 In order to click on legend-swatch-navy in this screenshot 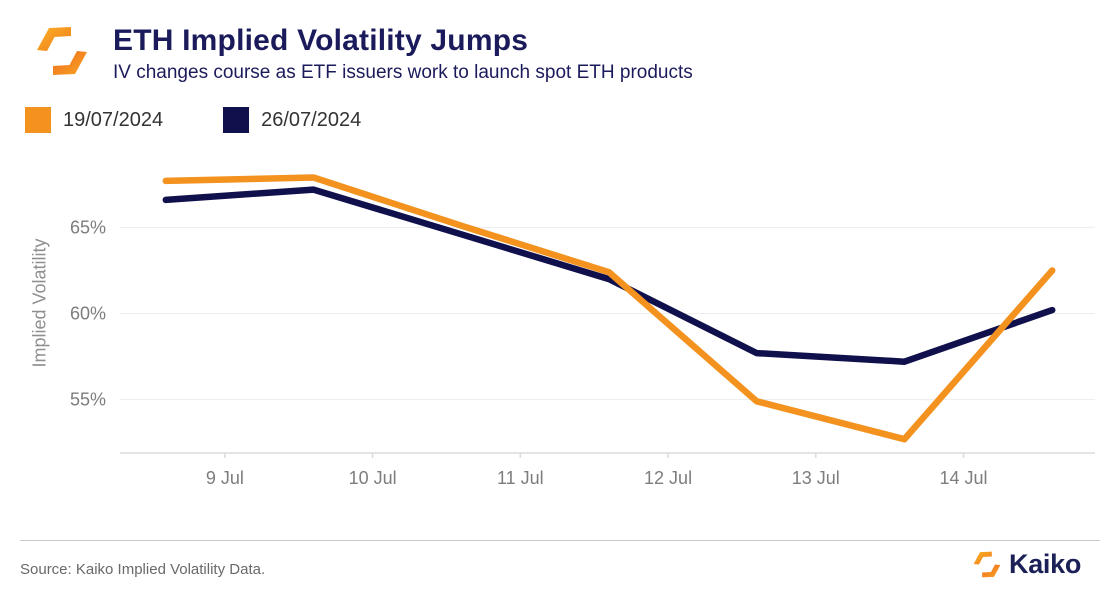, I will do `click(236, 120)`.